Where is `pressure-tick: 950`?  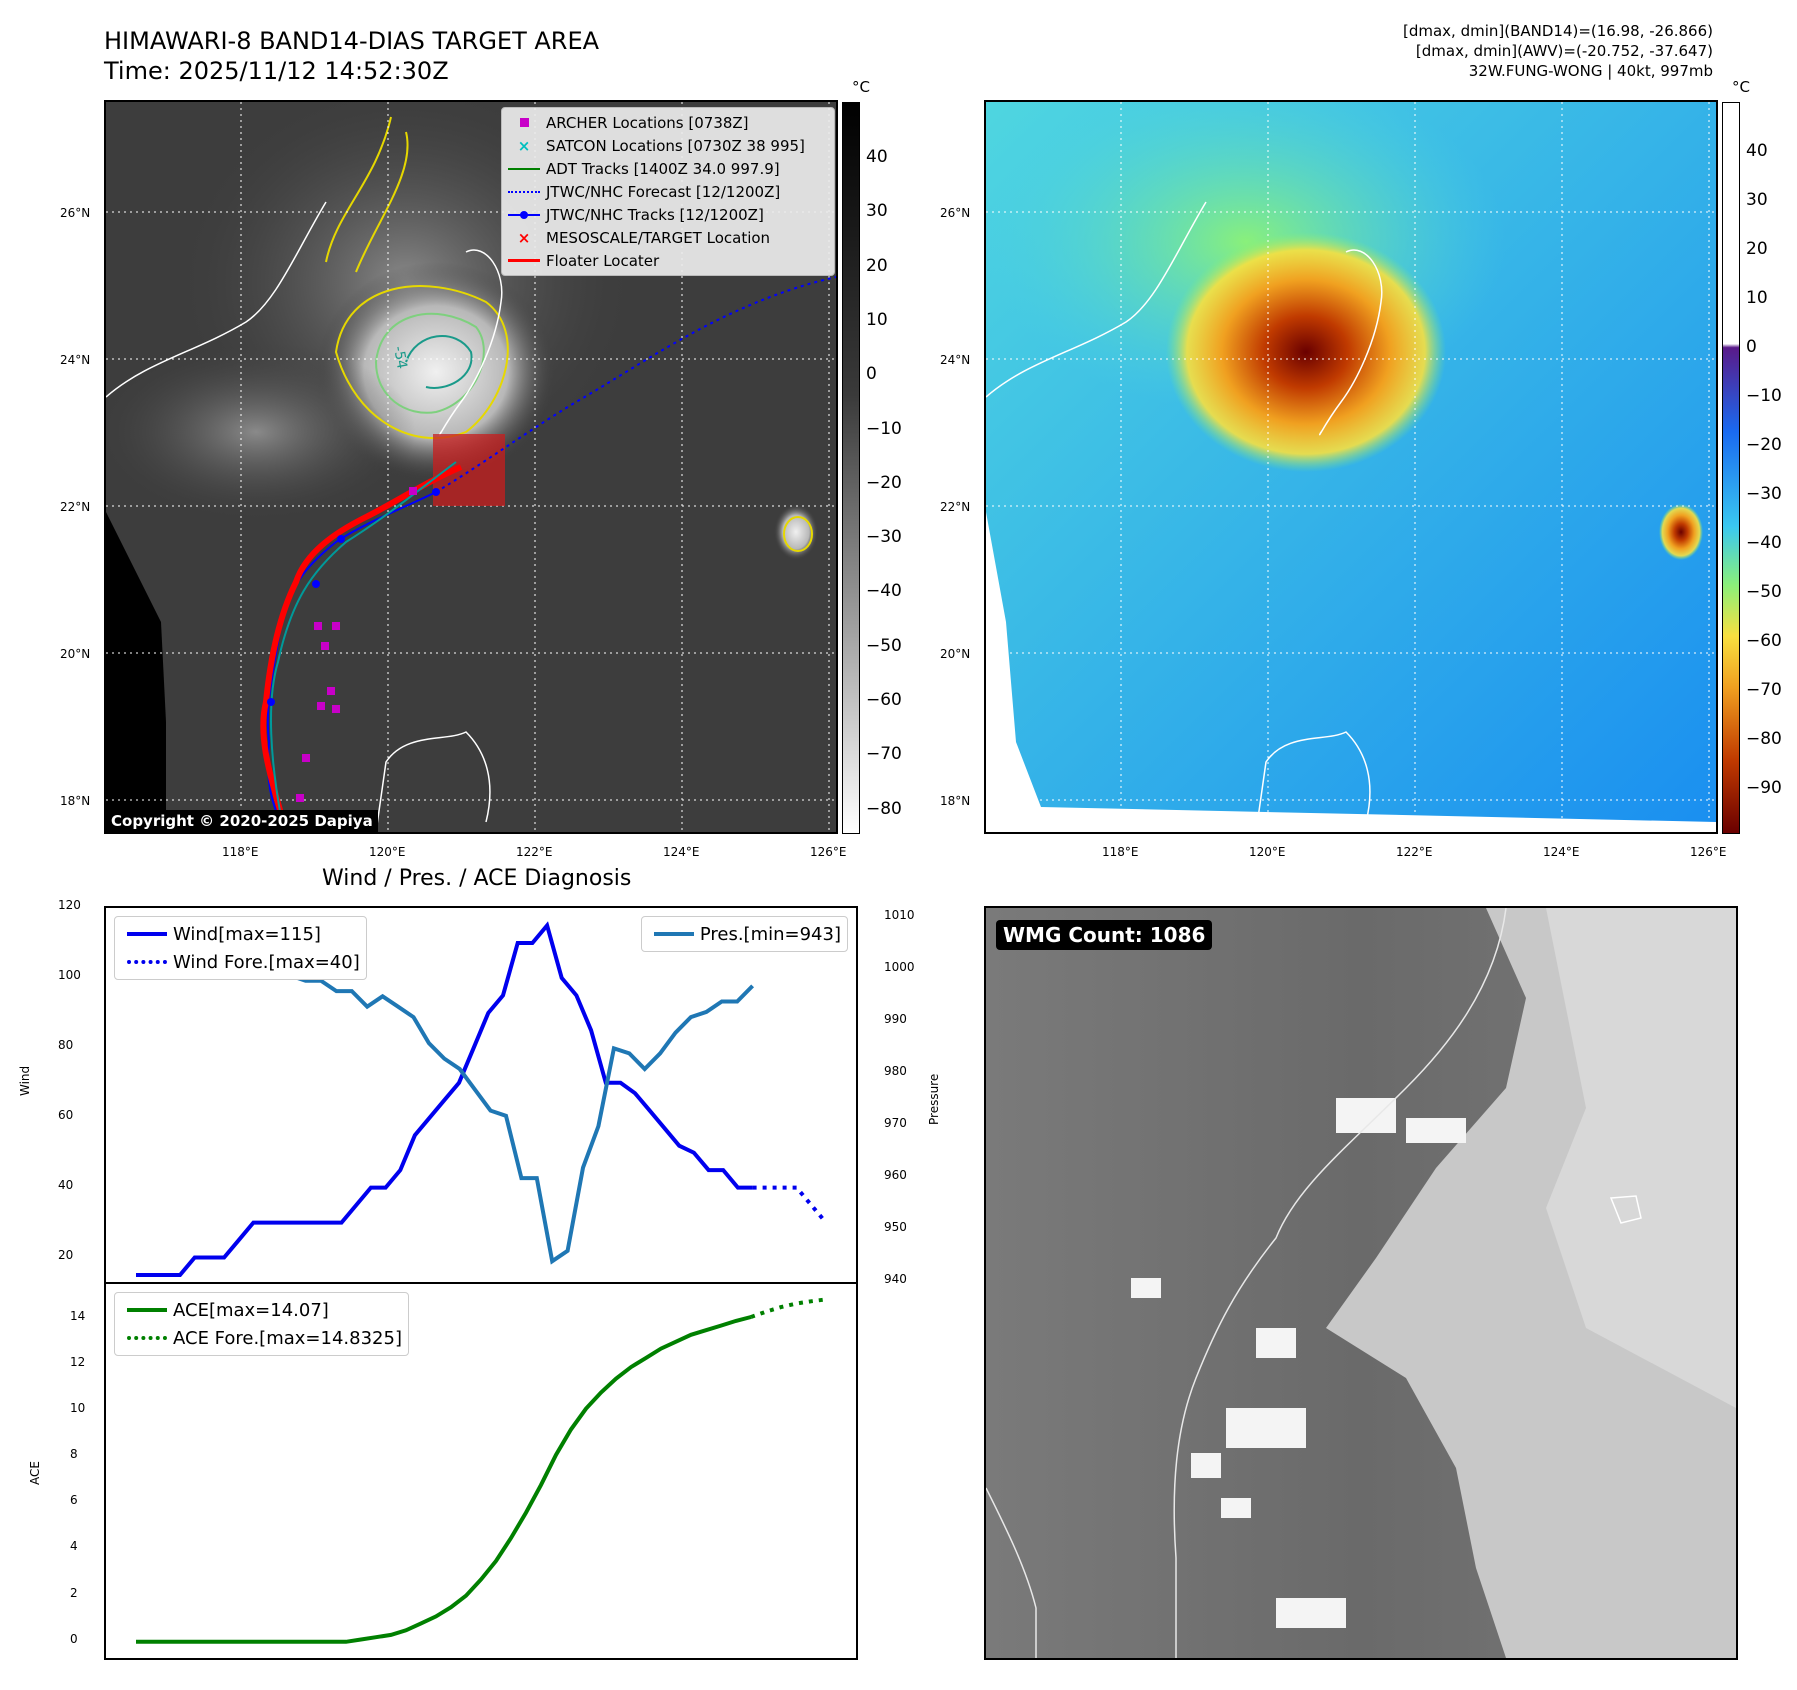
pressure-tick: 950 is located at coordinates (895, 1227).